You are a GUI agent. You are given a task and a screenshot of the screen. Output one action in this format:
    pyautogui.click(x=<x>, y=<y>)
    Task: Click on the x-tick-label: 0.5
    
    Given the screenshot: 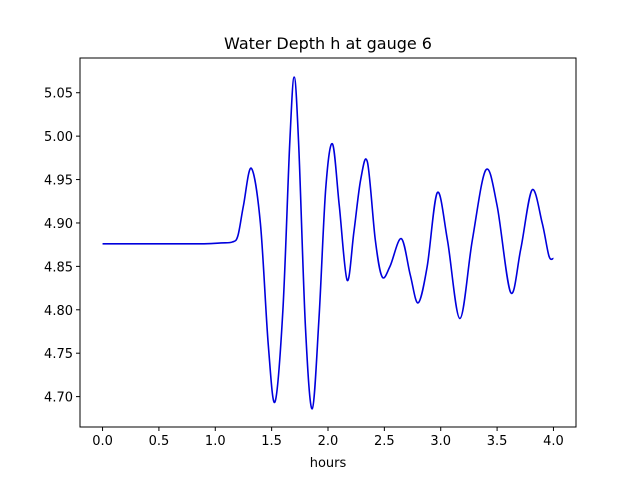 What is the action you would take?
    pyautogui.click(x=159, y=441)
    